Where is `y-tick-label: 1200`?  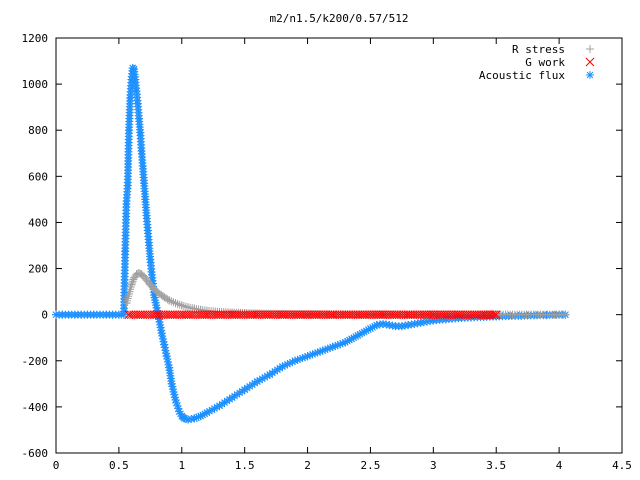
y-tick-label: 1200 is located at coordinates (35, 38).